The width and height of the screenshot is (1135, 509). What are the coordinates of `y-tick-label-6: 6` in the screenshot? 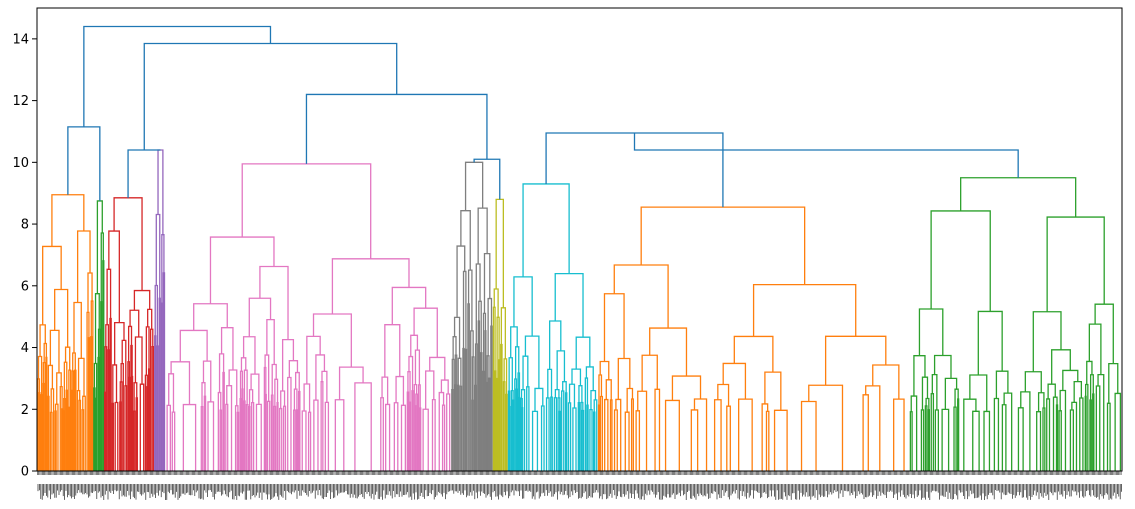 It's located at (25, 286).